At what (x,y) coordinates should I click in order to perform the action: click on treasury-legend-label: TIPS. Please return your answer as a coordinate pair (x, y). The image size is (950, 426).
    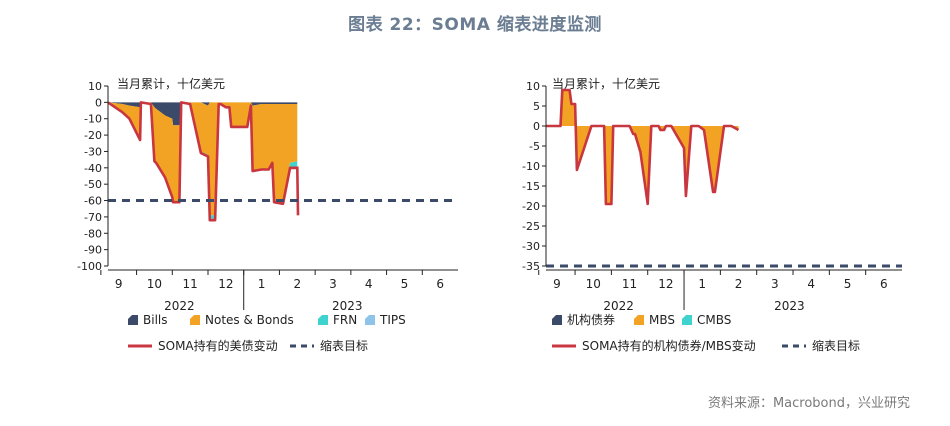
    Looking at the image, I should click on (392, 320).